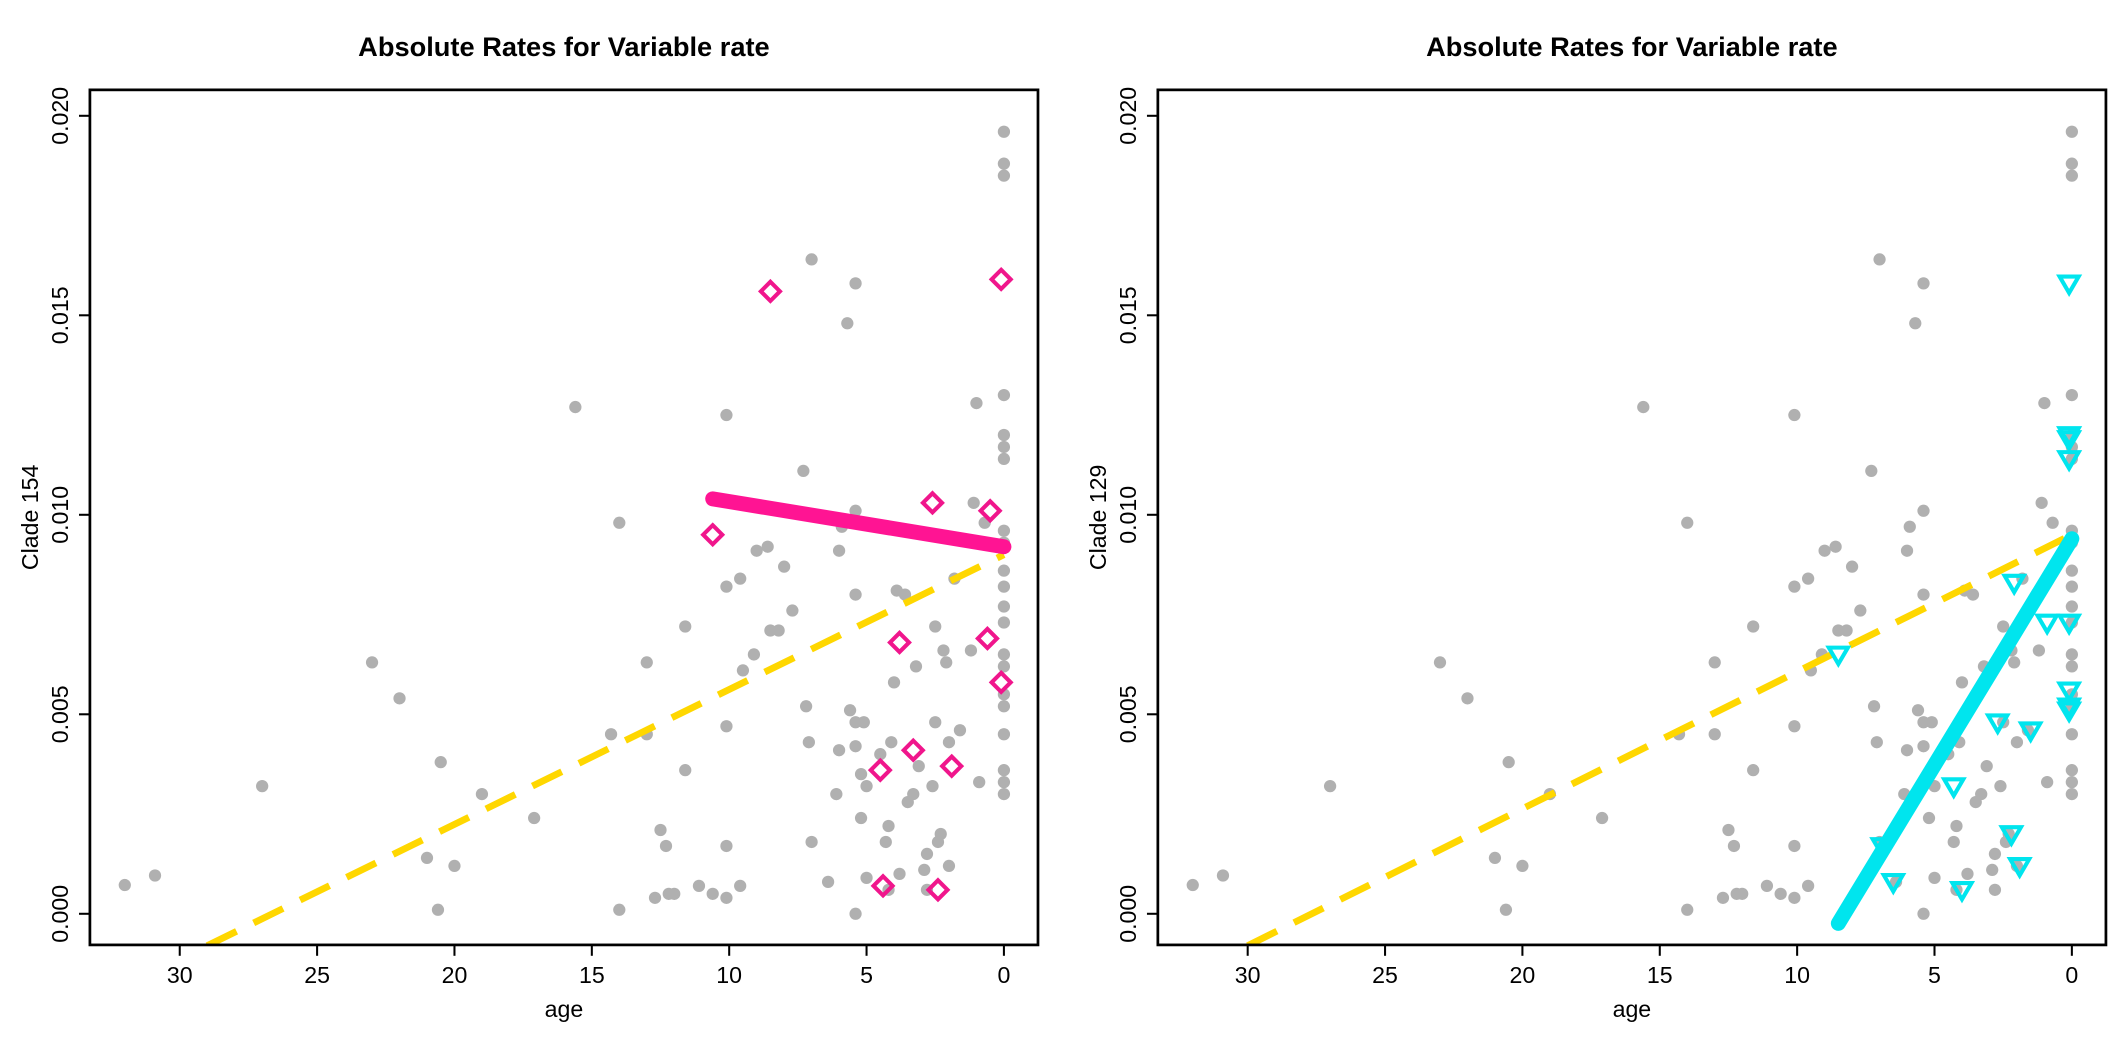 This screenshot has height=1062, width=2125. What do you see at coordinates (1003, 975) in the screenshot?
I see `x-tick-label: 0` at bounding box center [1003, 975].